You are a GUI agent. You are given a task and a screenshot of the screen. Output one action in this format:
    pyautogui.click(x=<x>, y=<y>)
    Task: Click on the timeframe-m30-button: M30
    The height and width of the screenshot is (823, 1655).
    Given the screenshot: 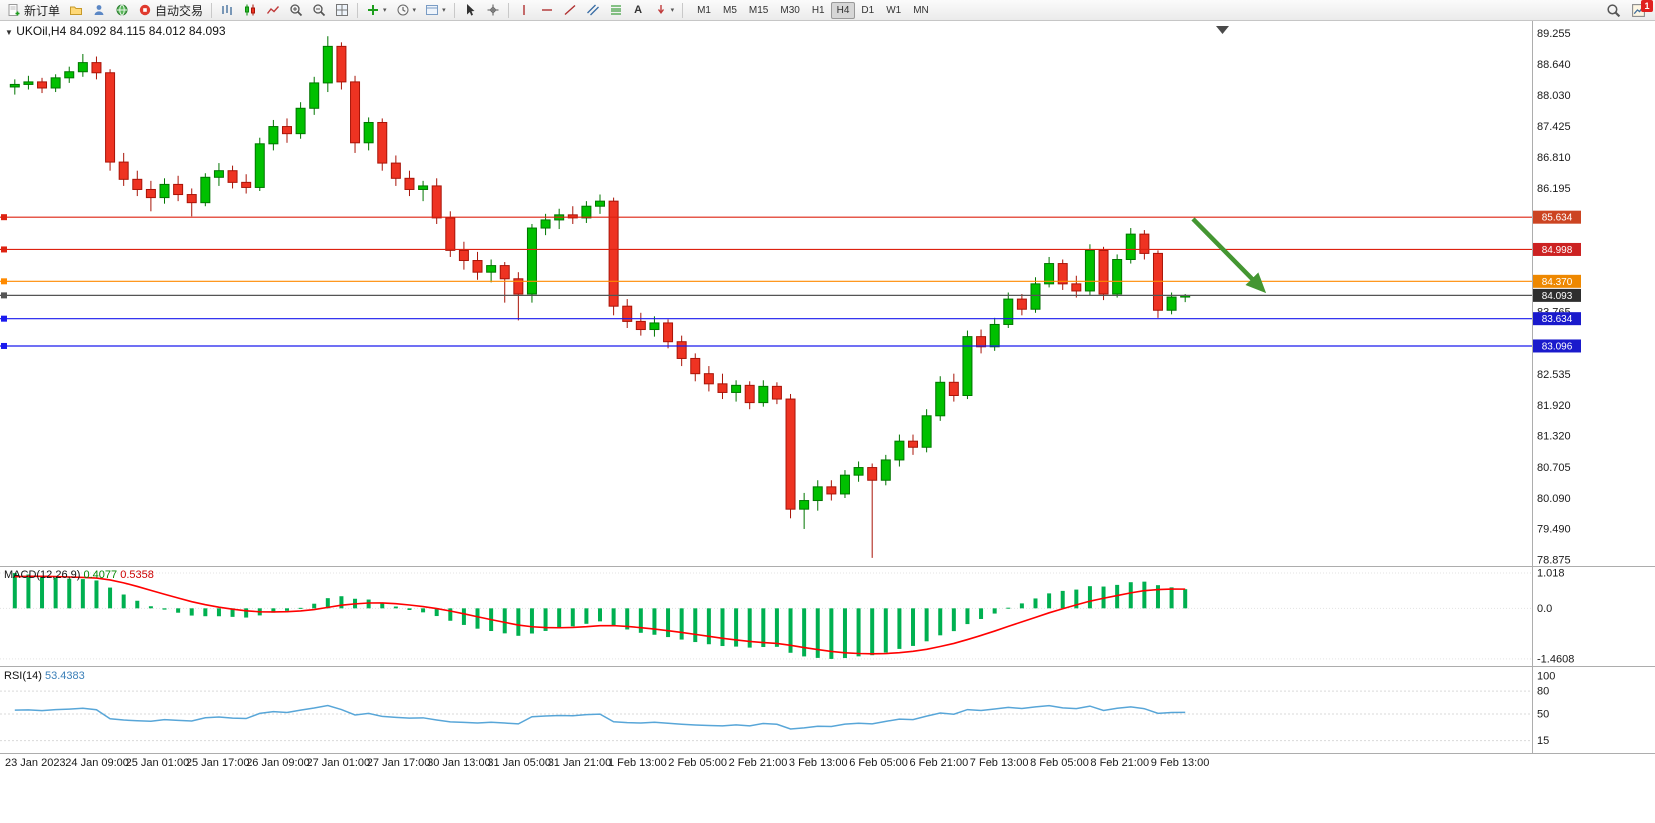 What is the action you would take?
    pyautogui.click(x=790, y=10)
    